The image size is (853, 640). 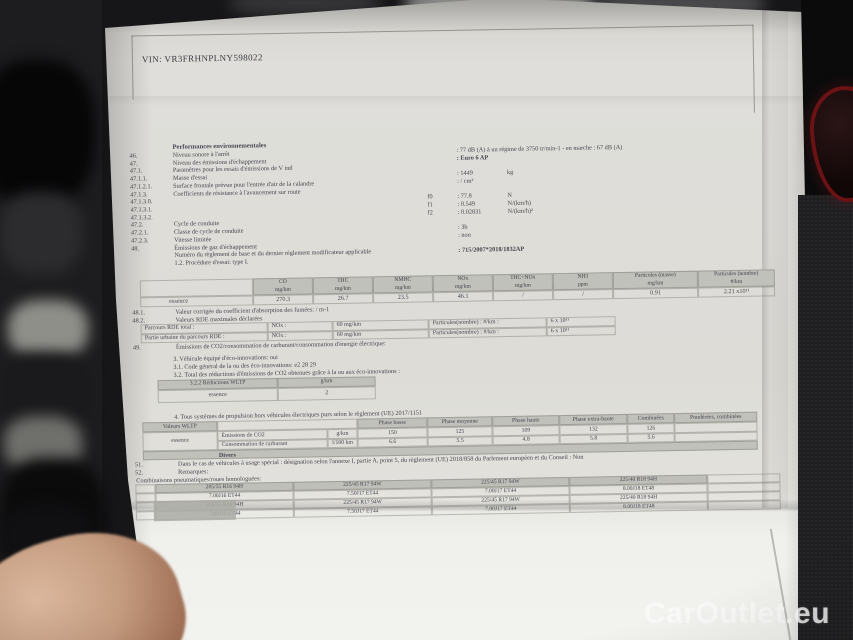 I want to click on emissions-header-blank, so click(x=196, y=288).